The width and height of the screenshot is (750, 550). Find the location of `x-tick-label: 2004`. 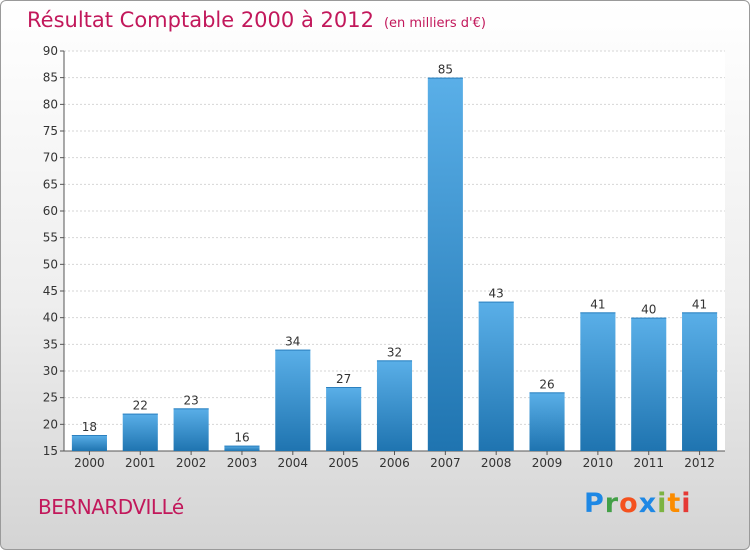

x-tick-label: 2004 is located at coordinates (293, 463).